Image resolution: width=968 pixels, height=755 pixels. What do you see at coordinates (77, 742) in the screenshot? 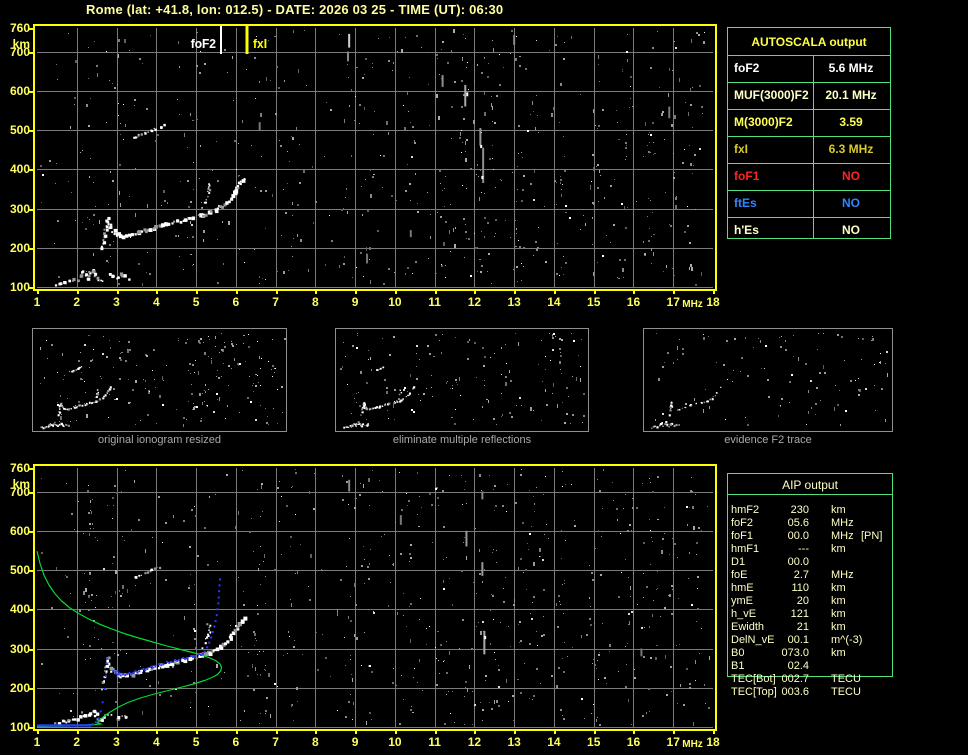
I see `x-axis-tick-label: 2` at bounding box center [77, 742].